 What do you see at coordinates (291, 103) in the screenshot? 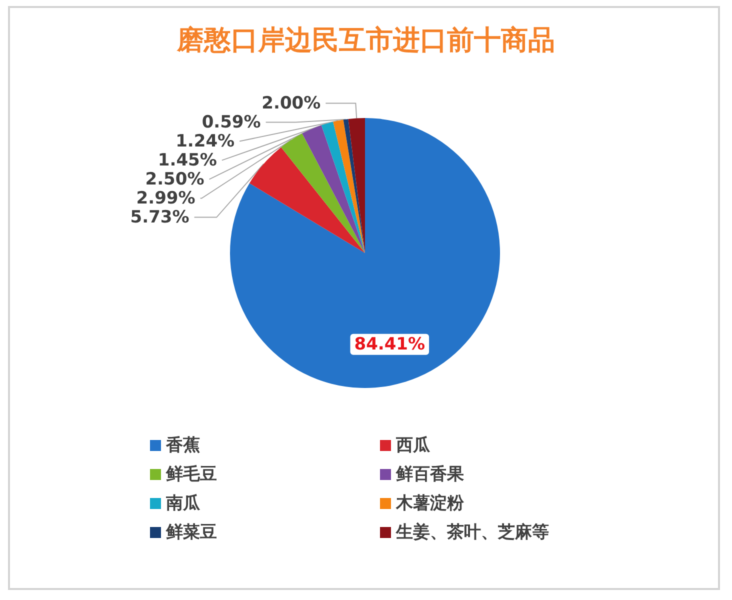
I see `data-label: 2.00%` at bounding box center [291, 103].